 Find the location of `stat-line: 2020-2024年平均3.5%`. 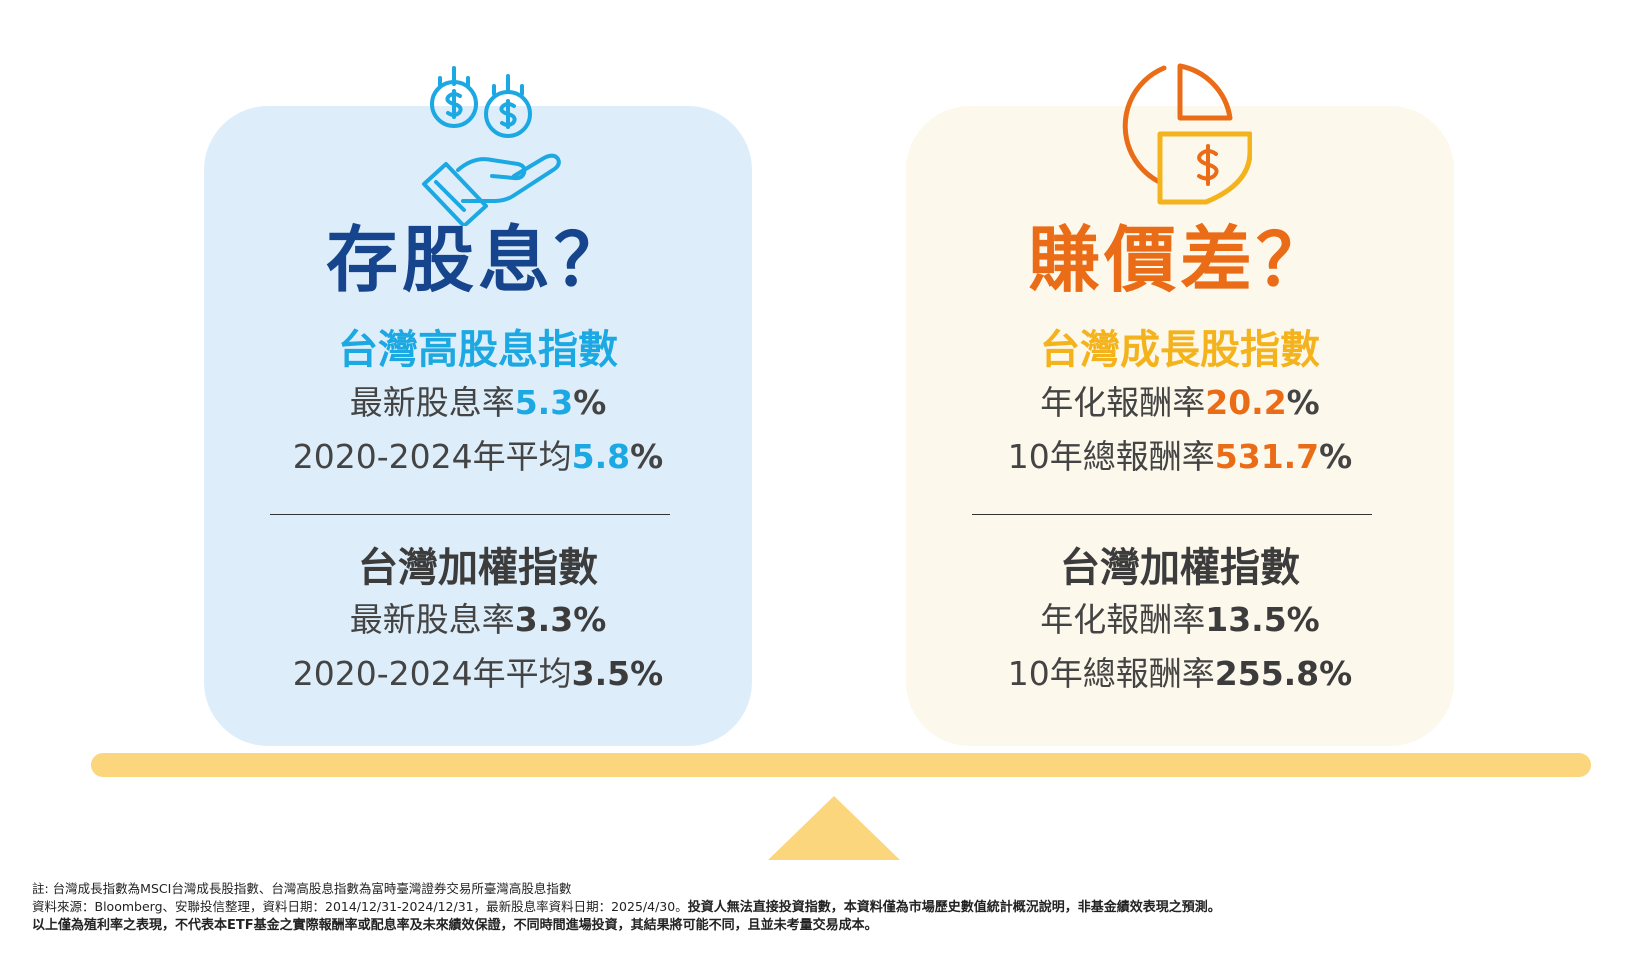

stat-line: 2020-2024年平均3.5% is located at coordinates (478, 673).